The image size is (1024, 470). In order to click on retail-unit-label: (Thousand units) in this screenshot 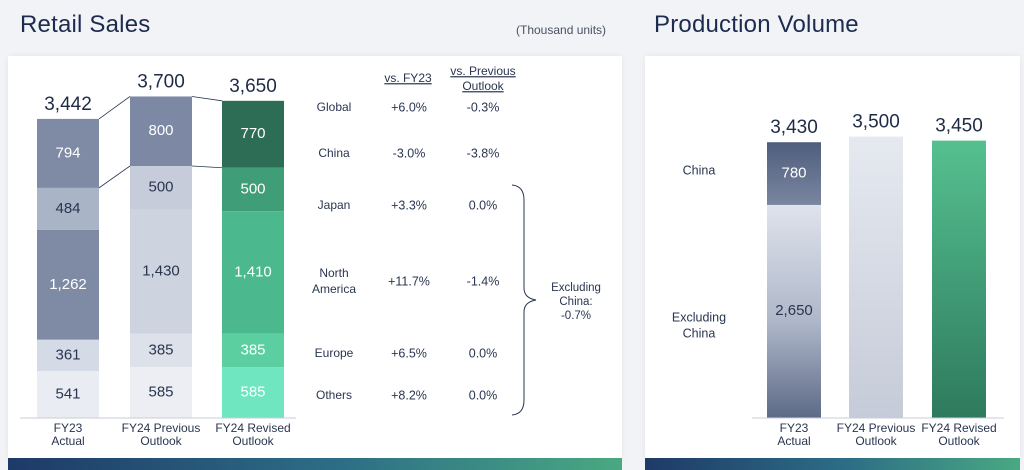, I will do `click(561, 30)`.